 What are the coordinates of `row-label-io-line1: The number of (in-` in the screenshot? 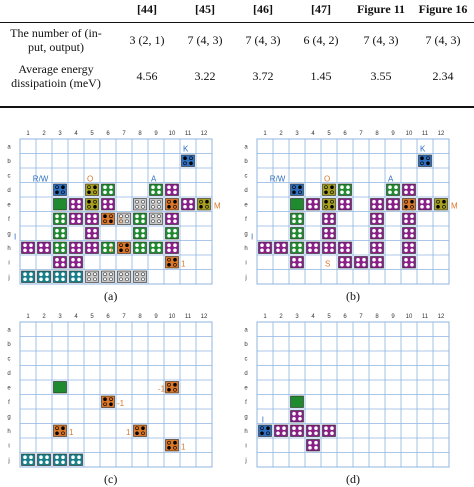 It's located at (56, 33).